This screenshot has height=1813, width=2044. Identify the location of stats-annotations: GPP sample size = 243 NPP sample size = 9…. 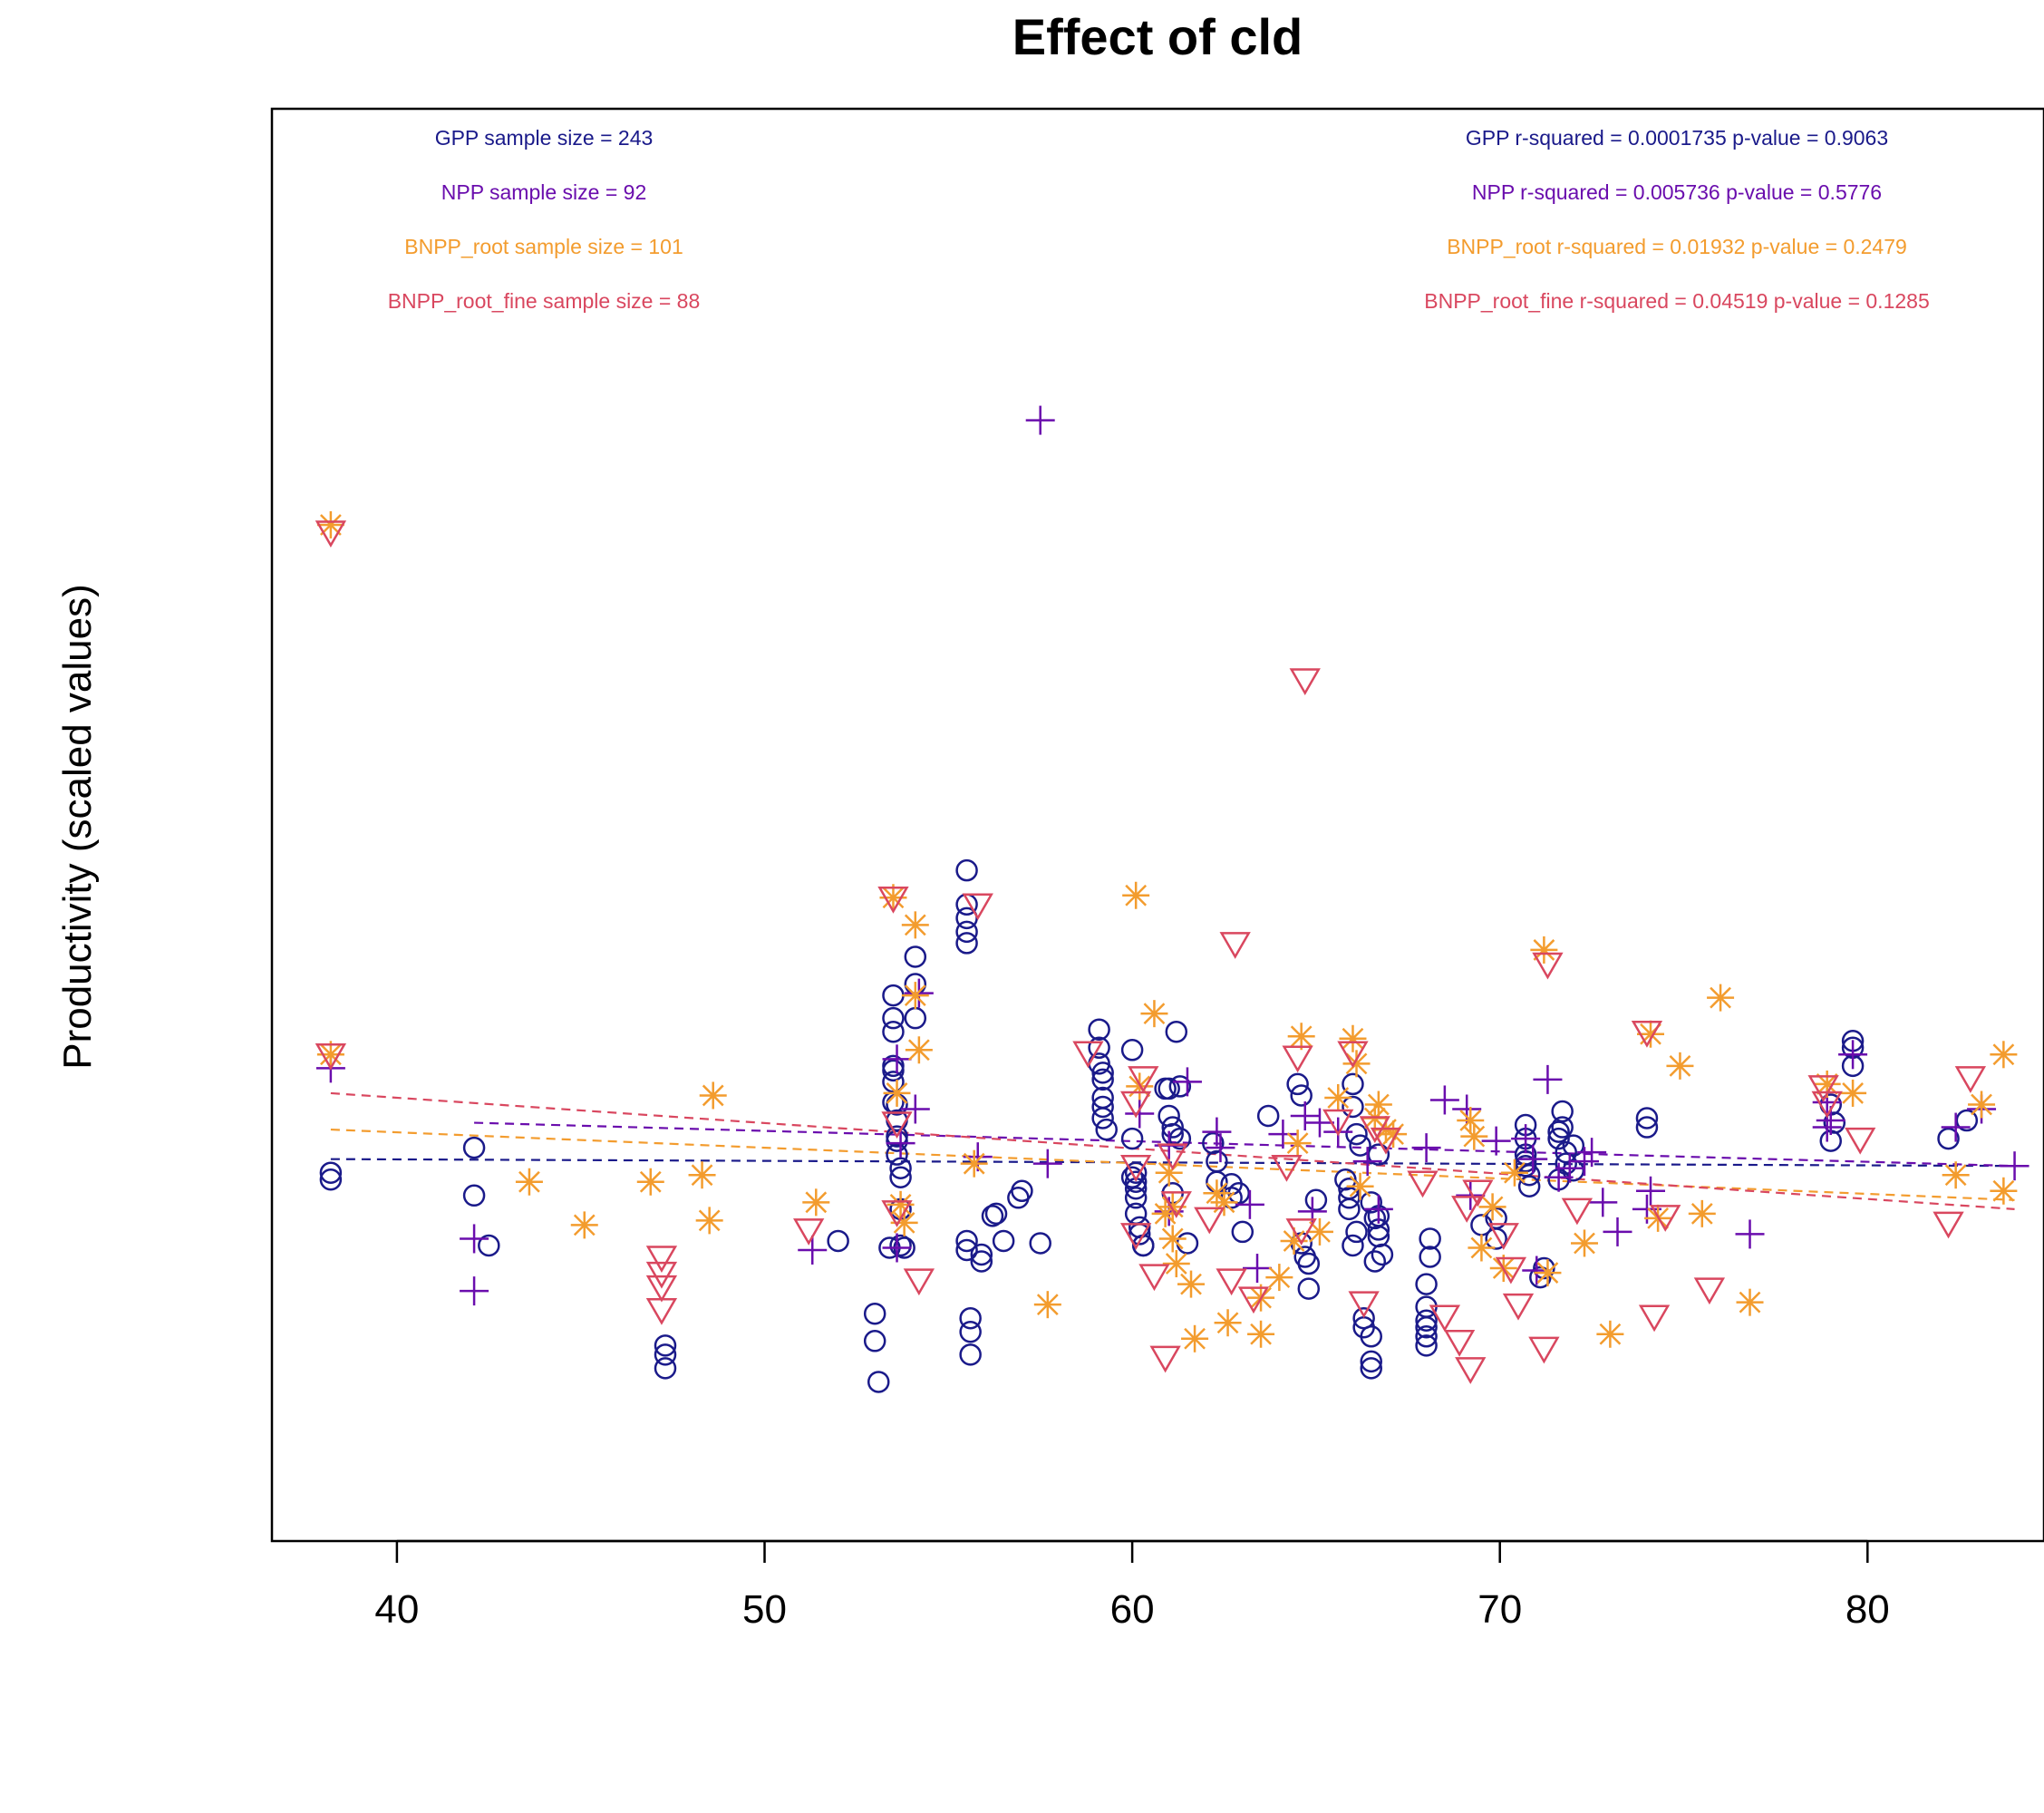
(1159, 219).